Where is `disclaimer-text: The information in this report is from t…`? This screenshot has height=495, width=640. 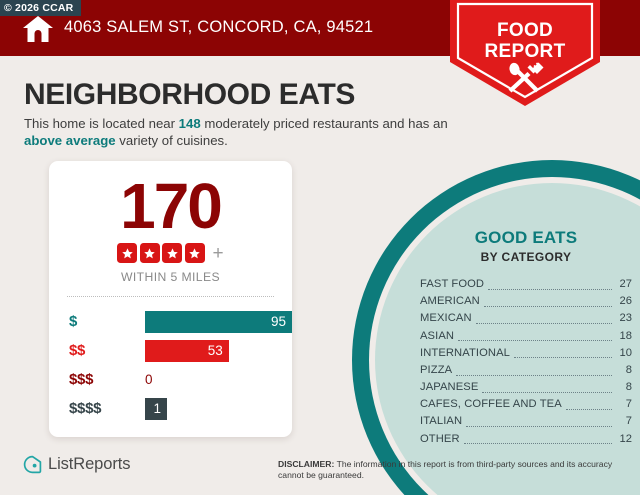 disclaimer-text: The information in this report is from t… is located at coordinates (445, 469).